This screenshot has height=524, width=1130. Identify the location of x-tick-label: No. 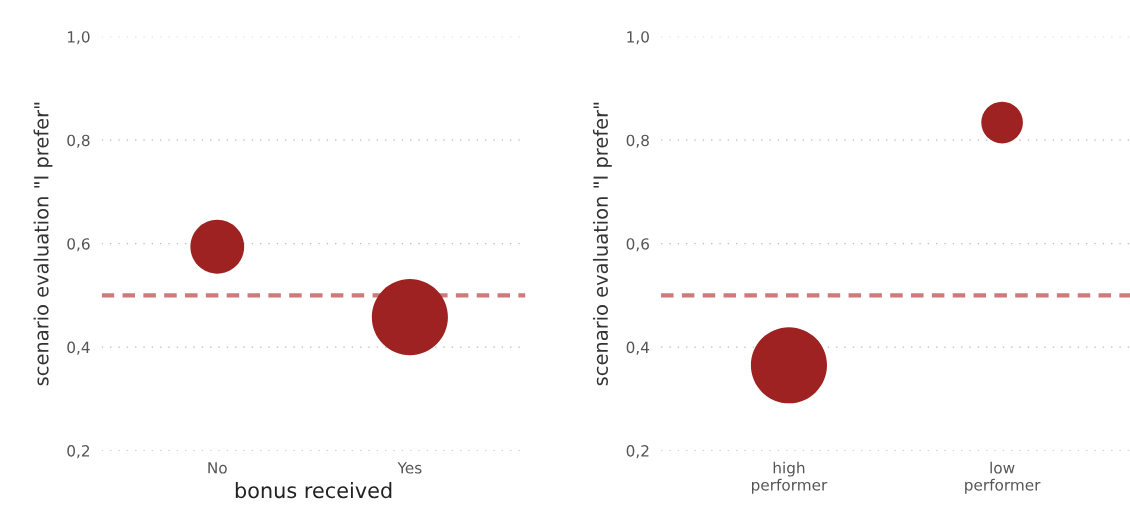
(217, 468).